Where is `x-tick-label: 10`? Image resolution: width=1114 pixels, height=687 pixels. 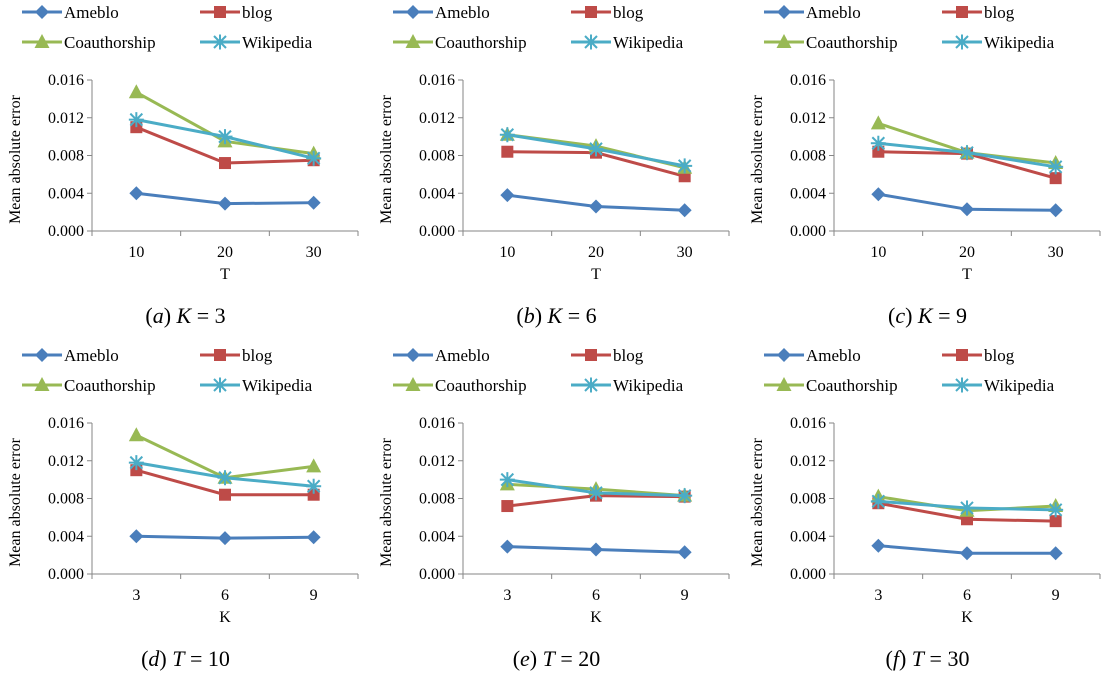 x-tick-label: 10 is located at coordinates (136, 252).